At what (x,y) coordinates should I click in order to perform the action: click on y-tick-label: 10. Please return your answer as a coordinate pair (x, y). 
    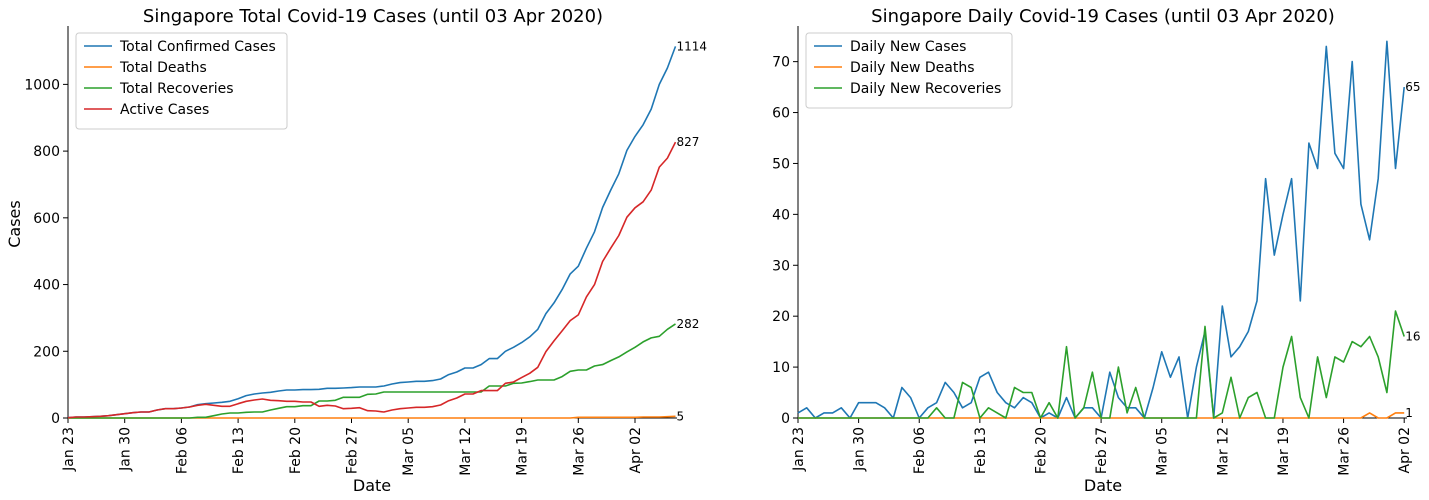
    Looking at the image, I should click on (781, 368).